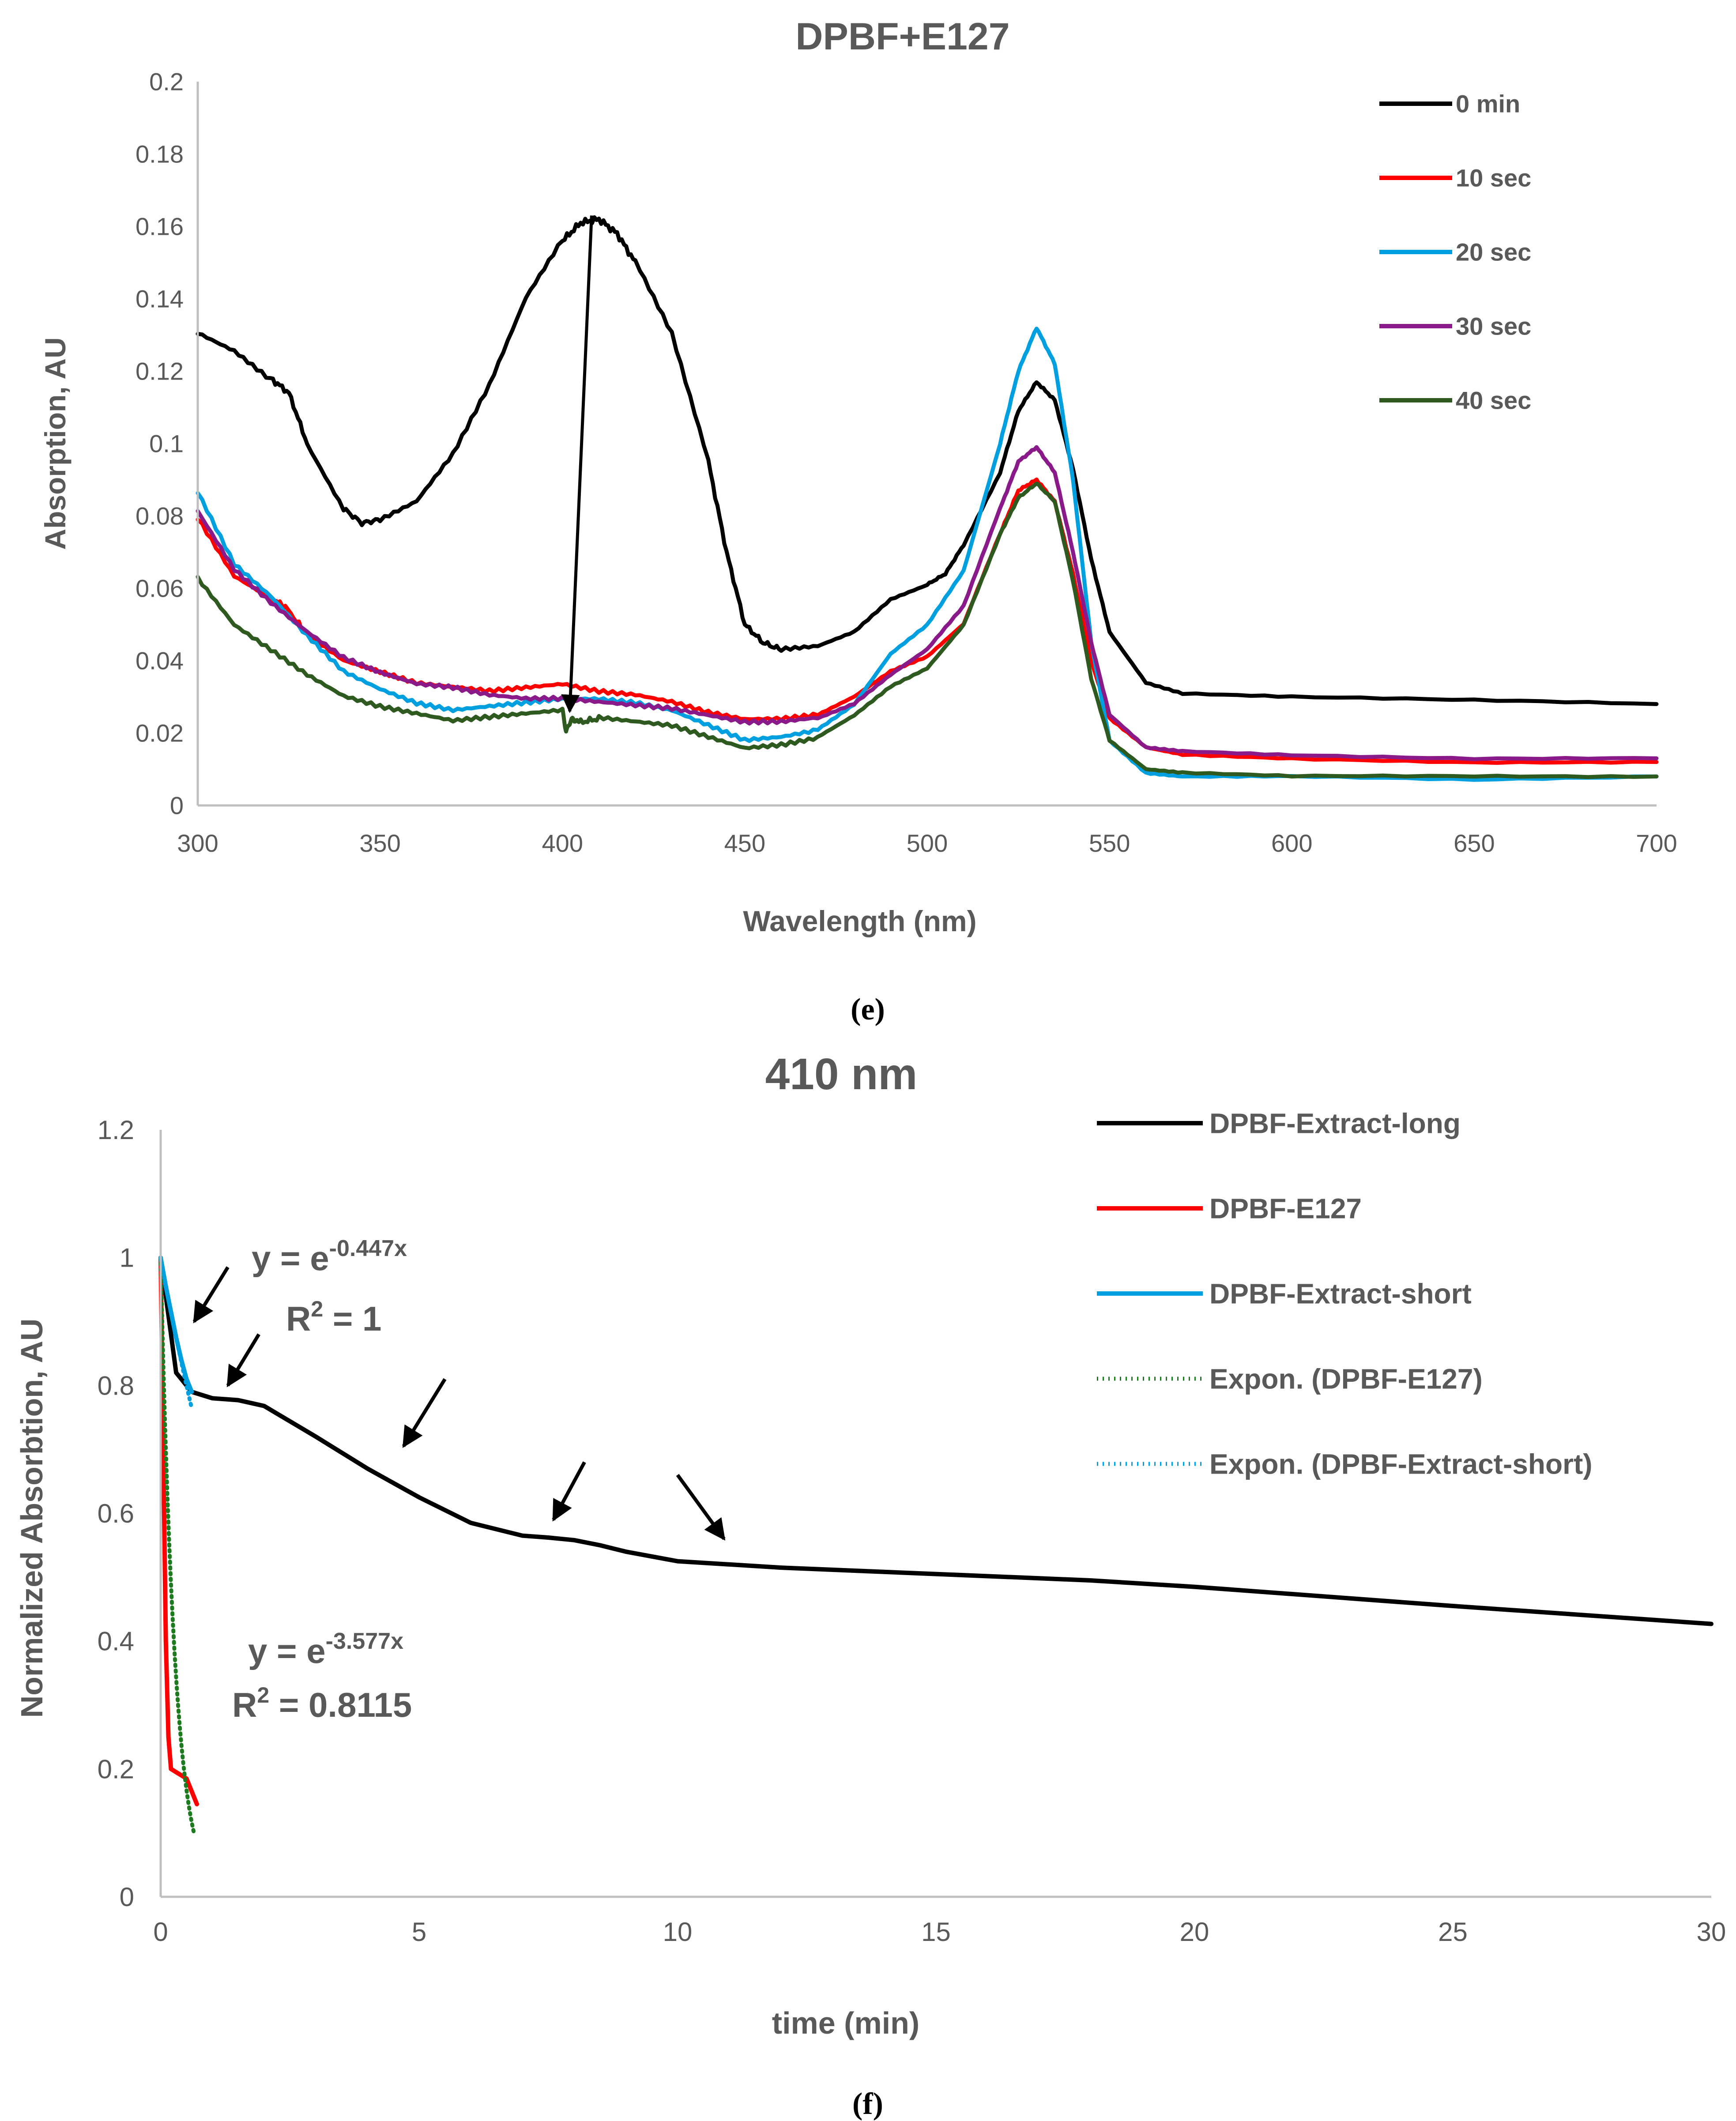 This screenshot has height=2121, width=1736. I want to click on x-tick-label: 0, so click(160, 1932).